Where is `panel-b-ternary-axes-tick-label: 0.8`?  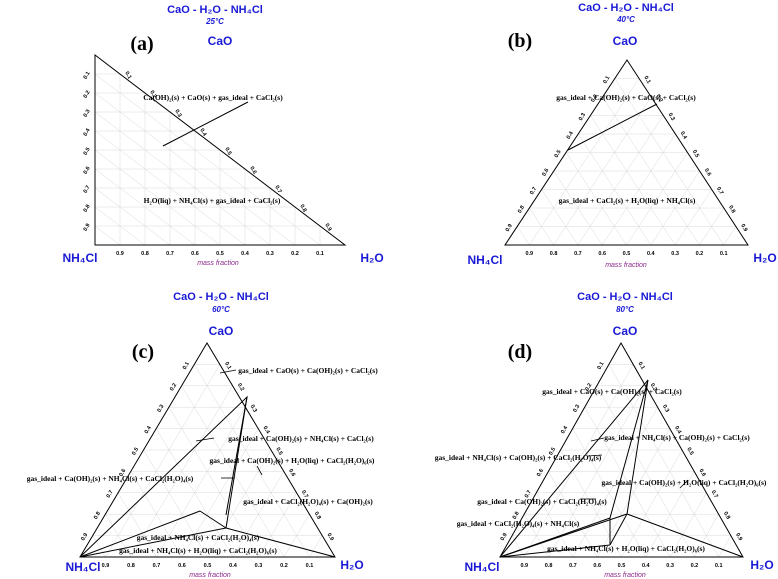
panel-b-ternary-axes-tick-label: 0.8 is located at coordinates (554, 254).